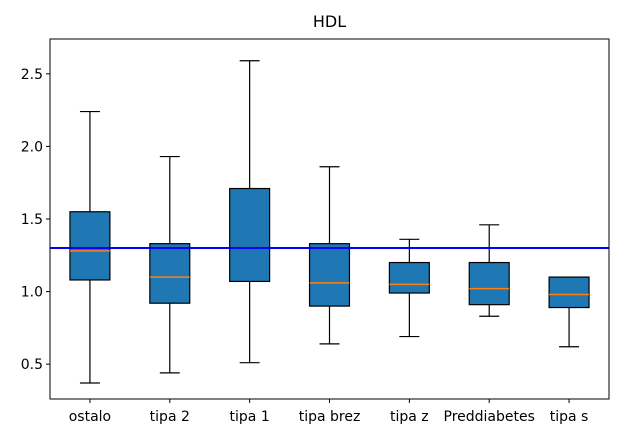 This screenshot has height=440, width=620. I want to click on y-tick-label: 1.0, so click(32, 293).